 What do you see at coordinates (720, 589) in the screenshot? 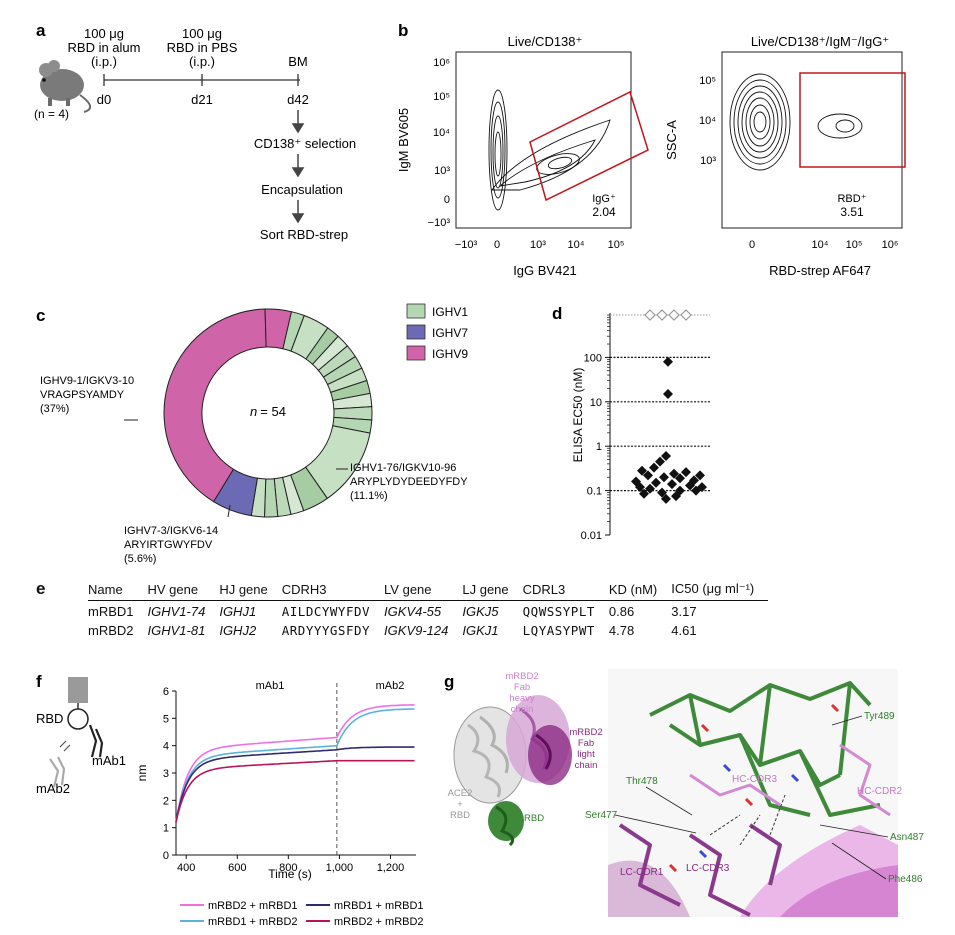
I see `col-ic50: IC50 (μg ml⁻¹)` at bounding box center [720, 589].